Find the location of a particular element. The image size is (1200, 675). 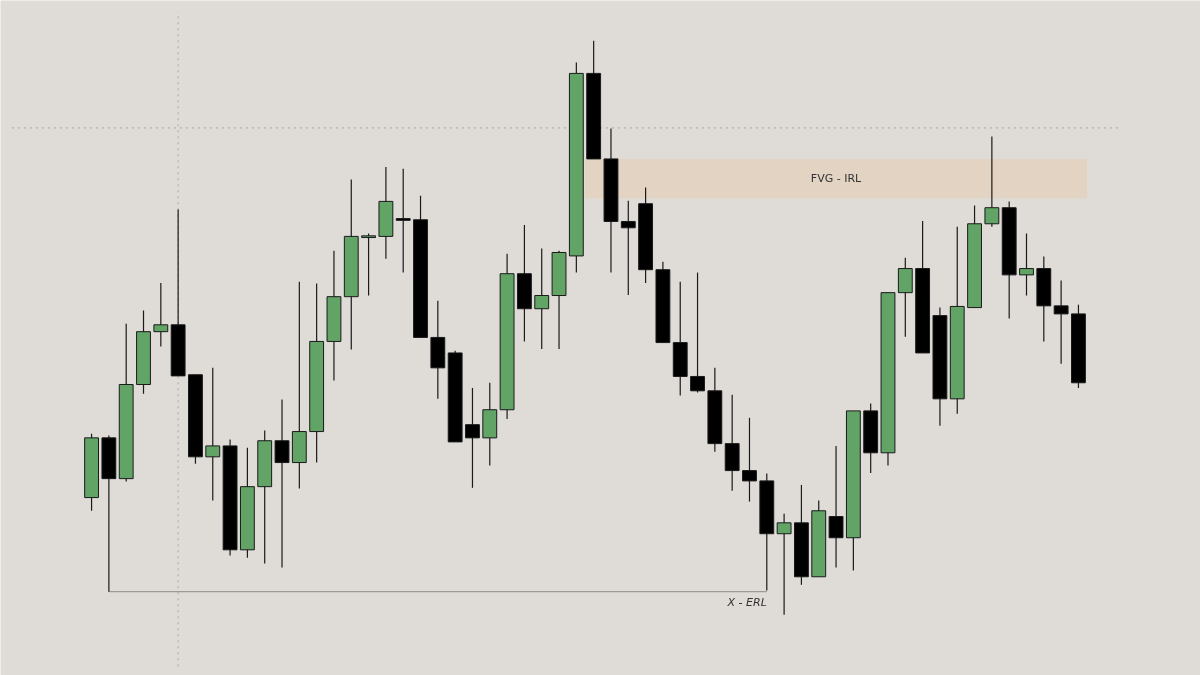

band-label: FVG - IRL is located at coordinates (836, 179).